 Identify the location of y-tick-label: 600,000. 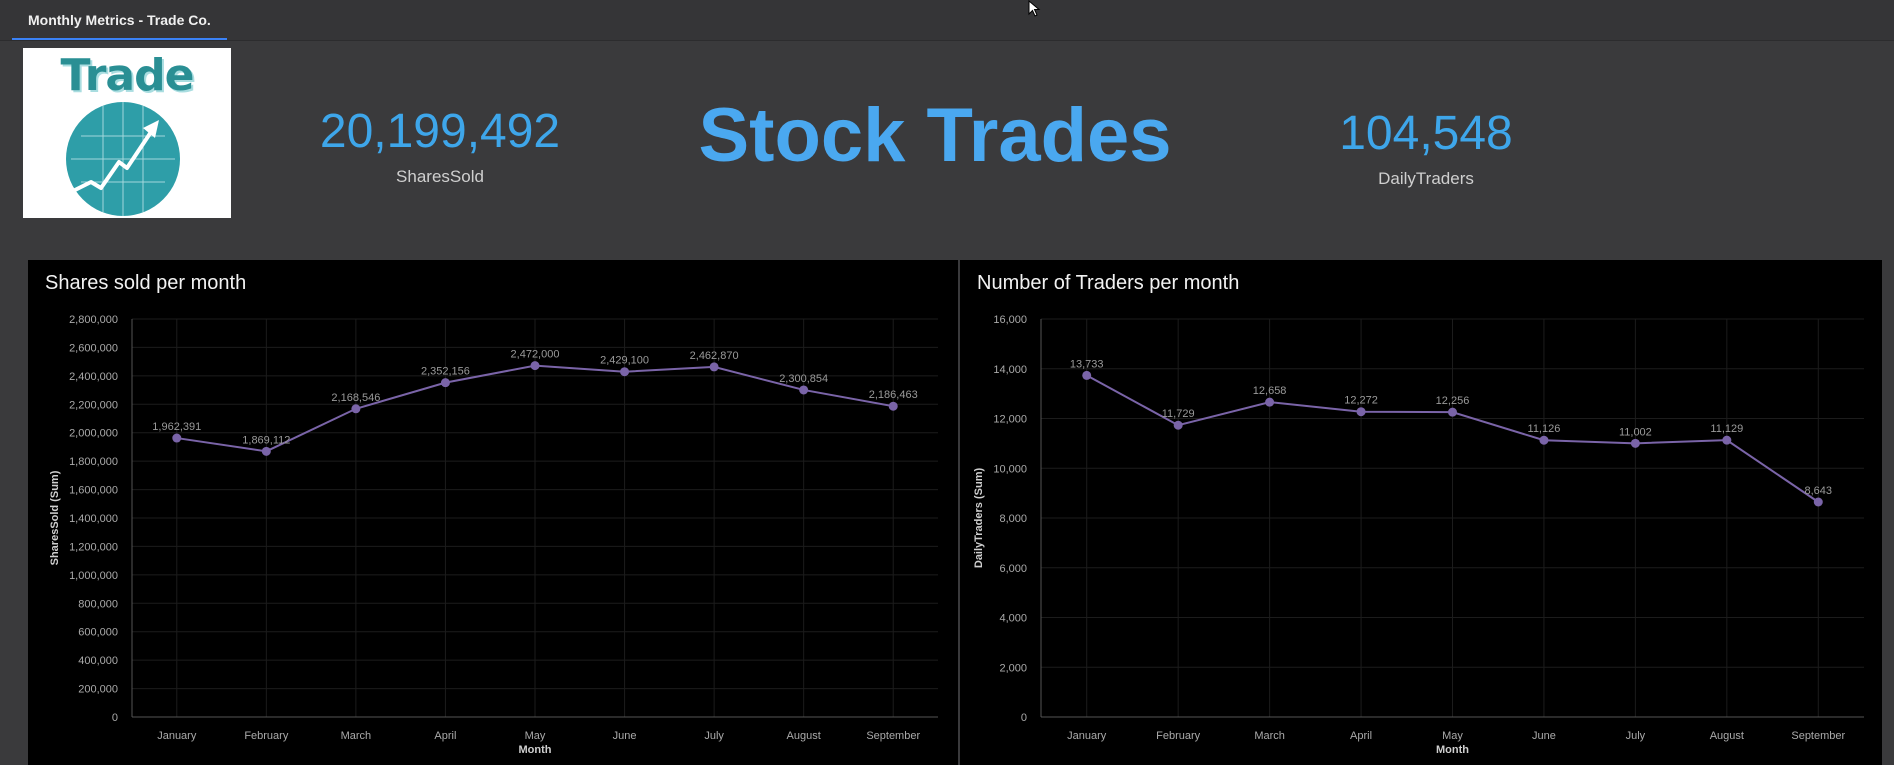
(98, 633).